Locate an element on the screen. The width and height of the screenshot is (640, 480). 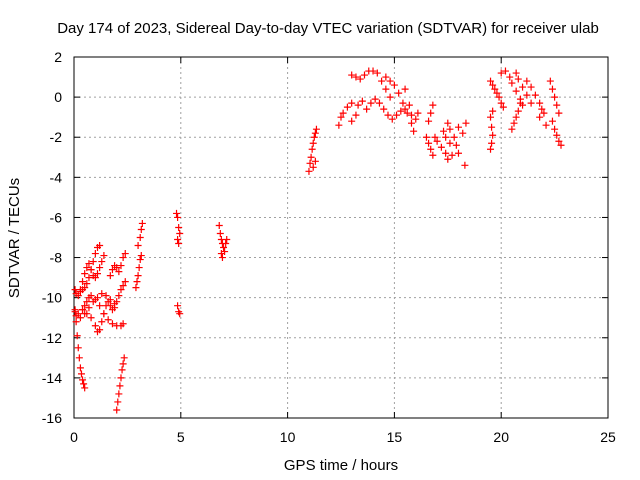
series-arc-s is located at coordinates (455, 144).